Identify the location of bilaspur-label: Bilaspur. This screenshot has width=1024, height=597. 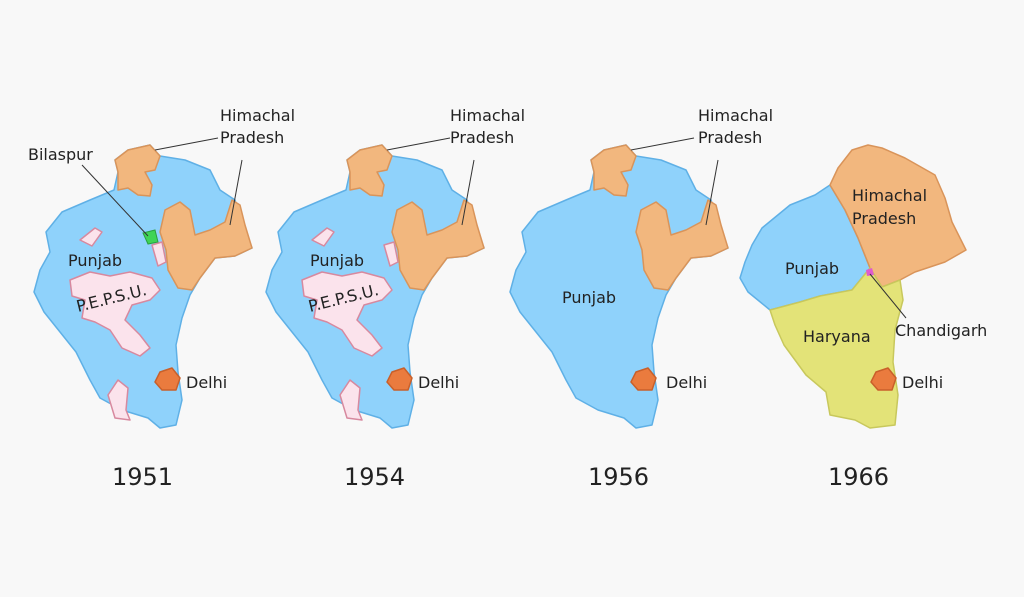
(60, 154).